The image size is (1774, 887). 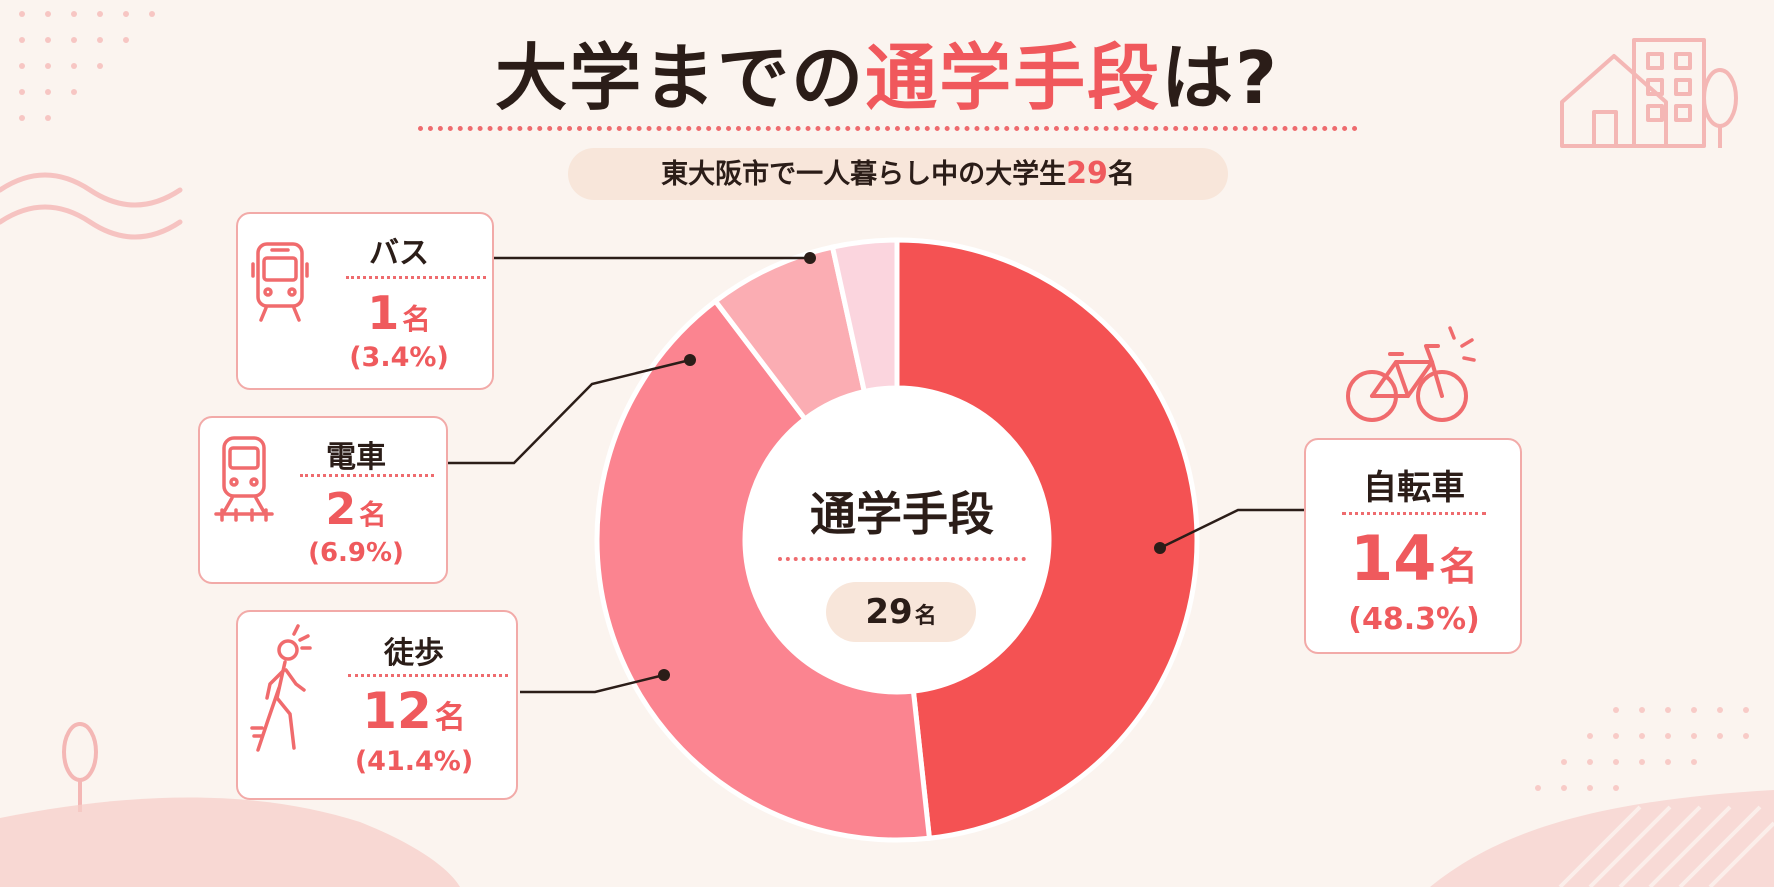 I want to click on legend-count-walk-unit: 名, so click(x=450, y=718).